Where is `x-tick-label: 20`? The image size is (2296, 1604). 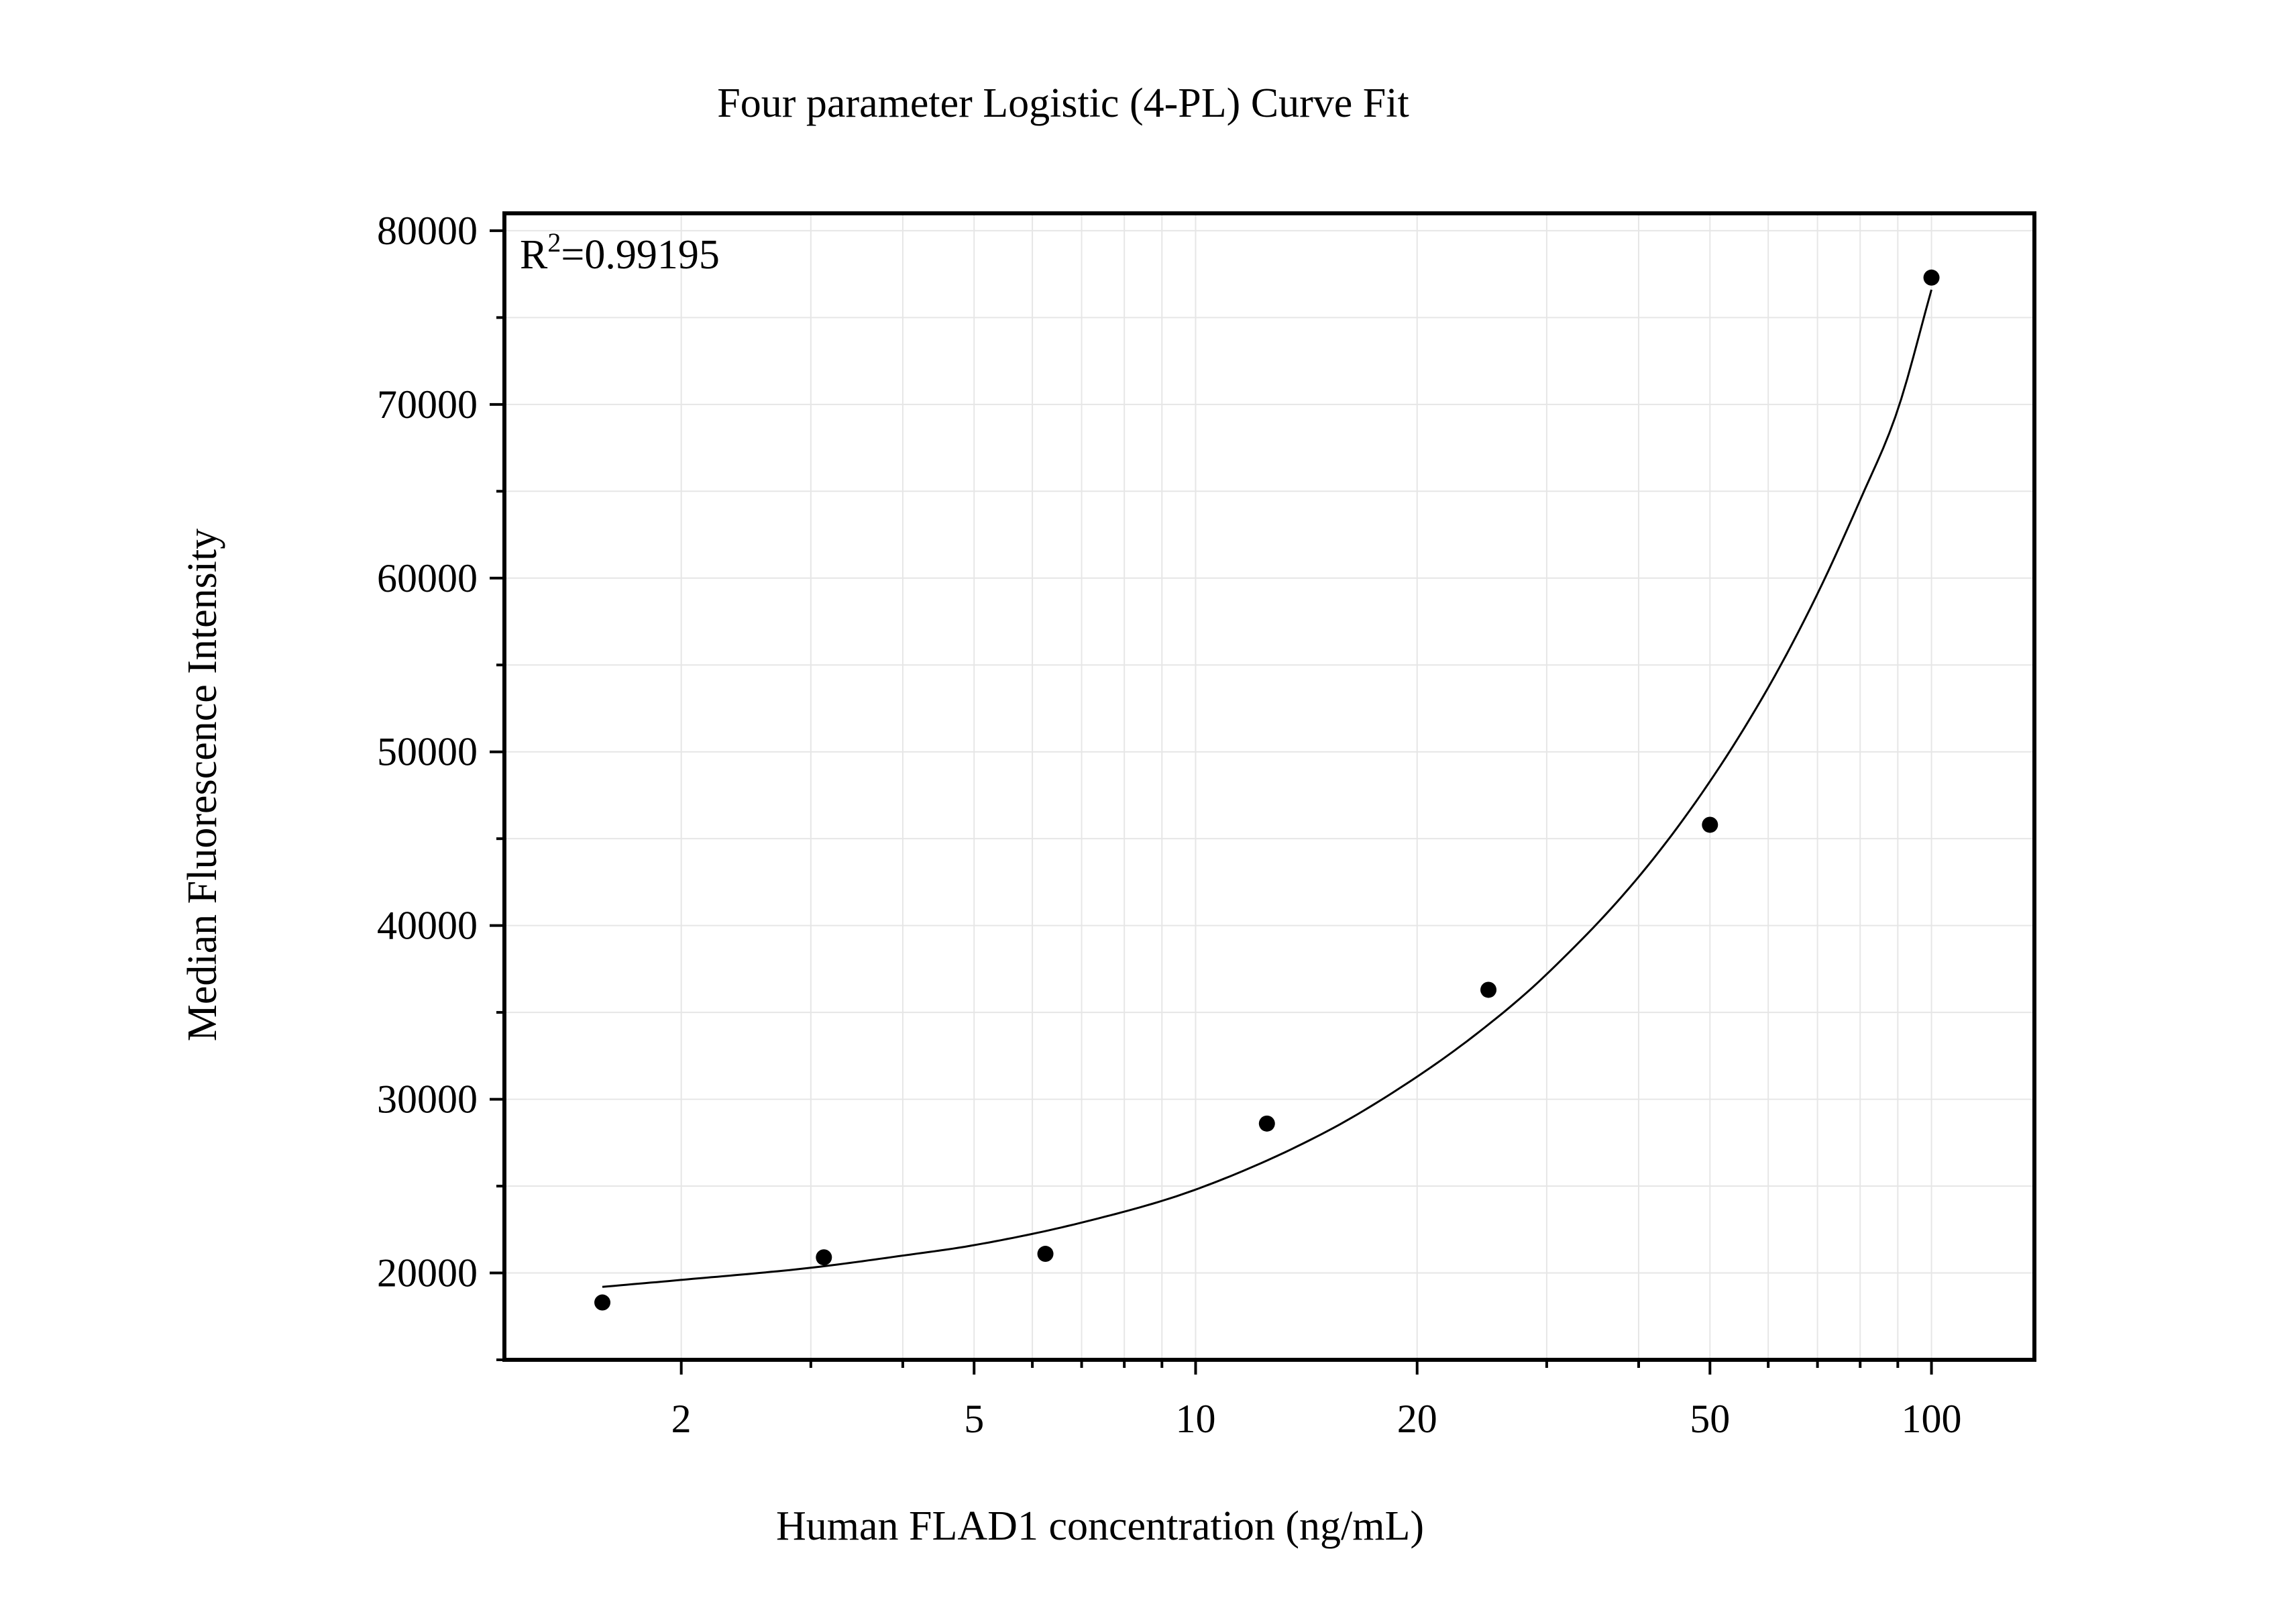
x-tick-label: 20 is located at coordinates (1417, 1419).